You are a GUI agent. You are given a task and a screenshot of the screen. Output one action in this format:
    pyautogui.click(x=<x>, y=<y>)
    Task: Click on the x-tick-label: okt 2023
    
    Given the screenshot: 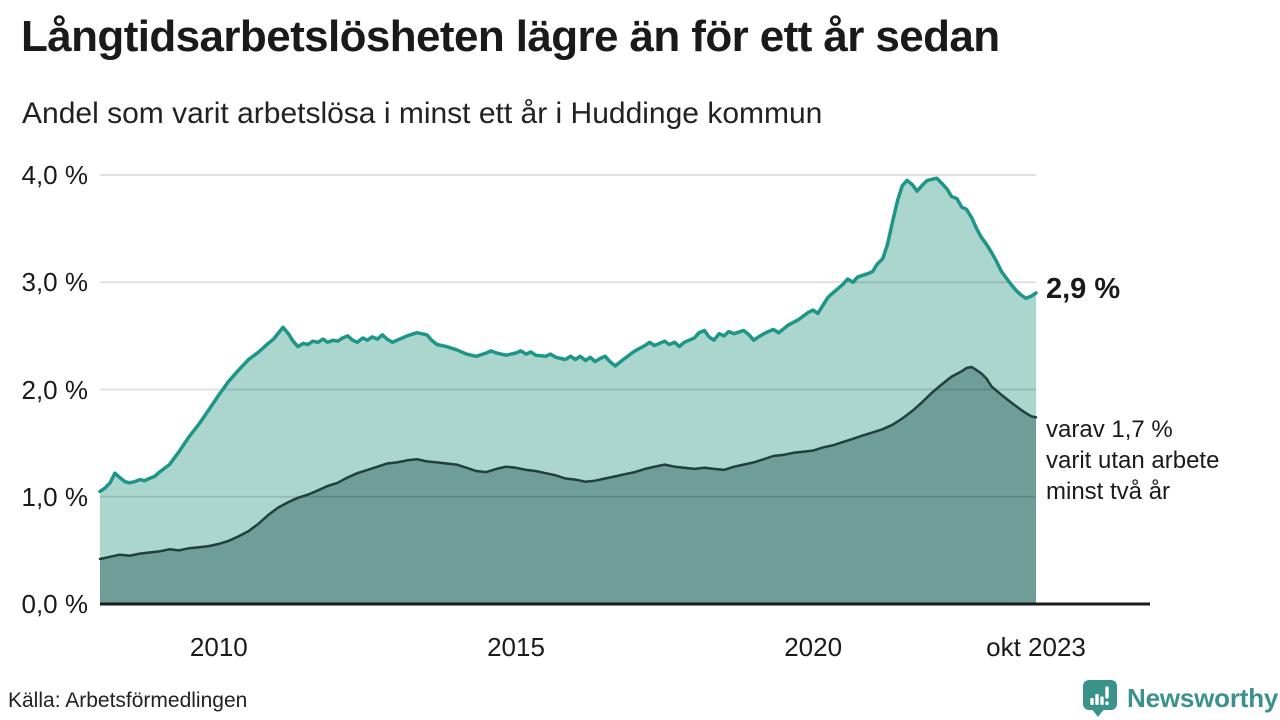 What is the action you would take?
    pyautogui.click(x=1036, y=647)
    